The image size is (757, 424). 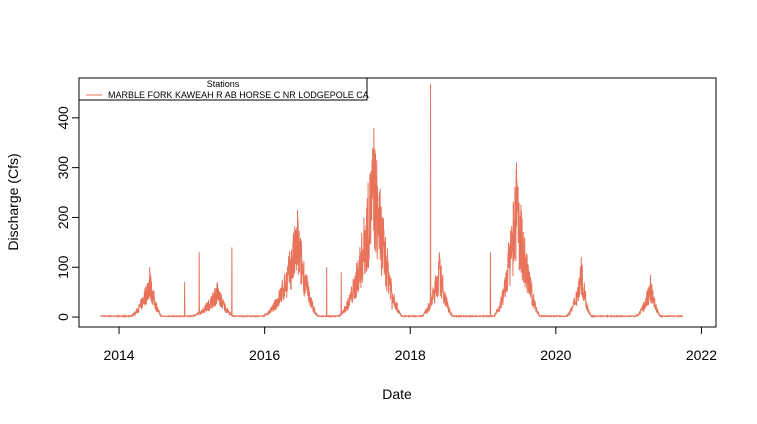 What do you see at coordinates (410, 355) in the screenshot?
I see `x-tick-label: 2018` at bounding box center [410, 355].